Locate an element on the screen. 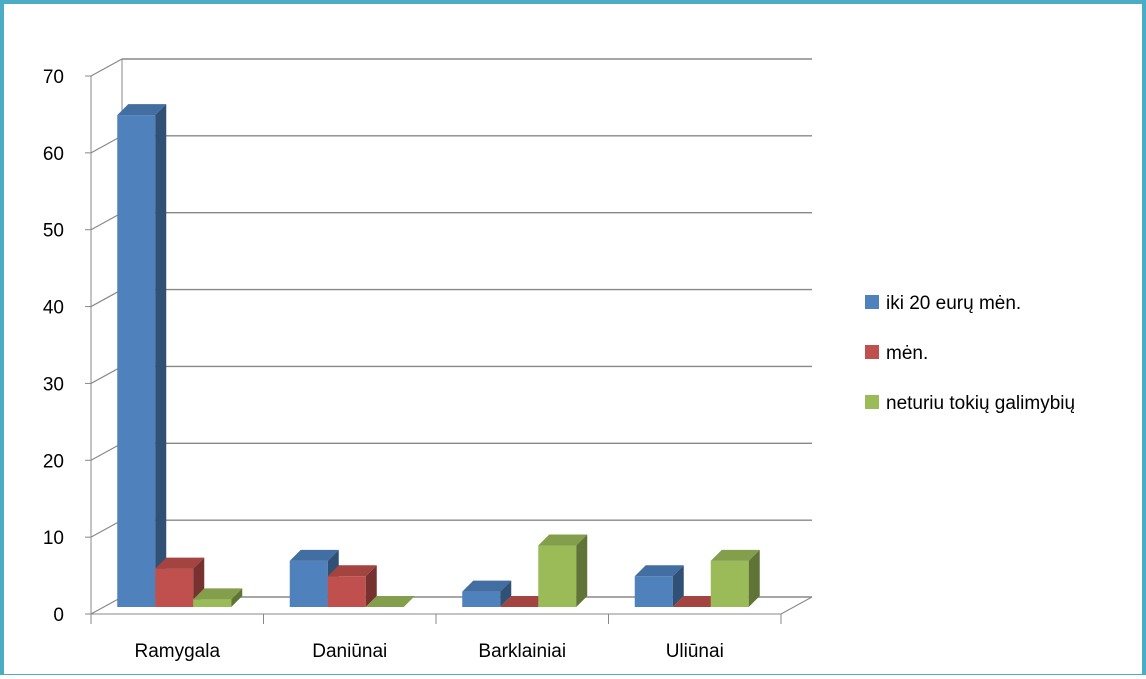 This screenshot has width=1146, height=679. y-tick-label: 30 is located at coordinates (53, 384).